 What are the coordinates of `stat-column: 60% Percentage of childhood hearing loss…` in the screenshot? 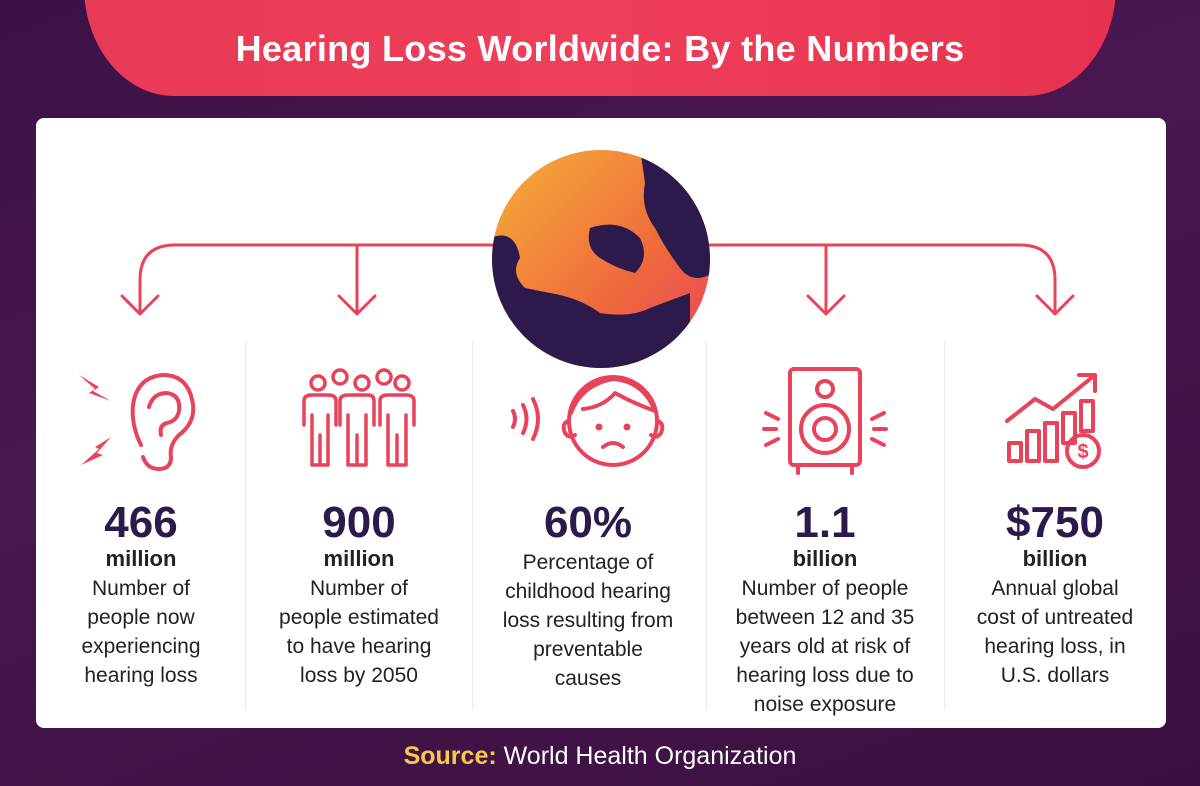 It's located at (588, 526).